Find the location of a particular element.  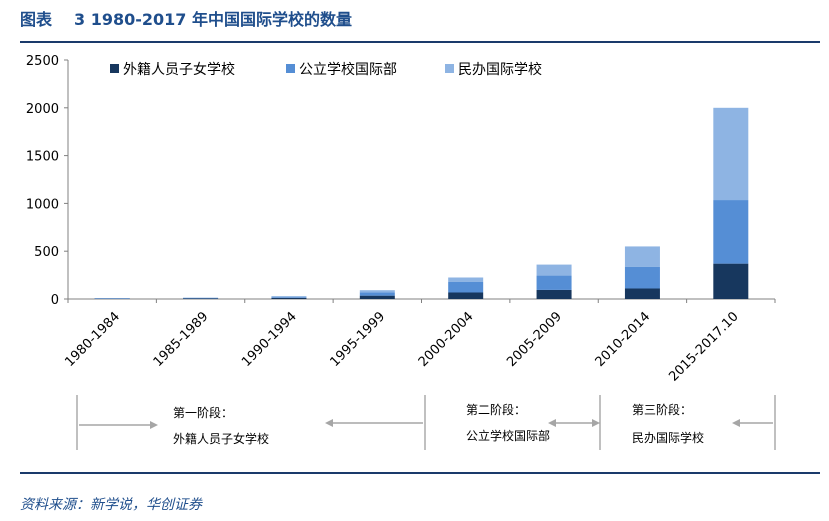

x-tick-label: 1980-1984 is located at coordinates (92, 339).